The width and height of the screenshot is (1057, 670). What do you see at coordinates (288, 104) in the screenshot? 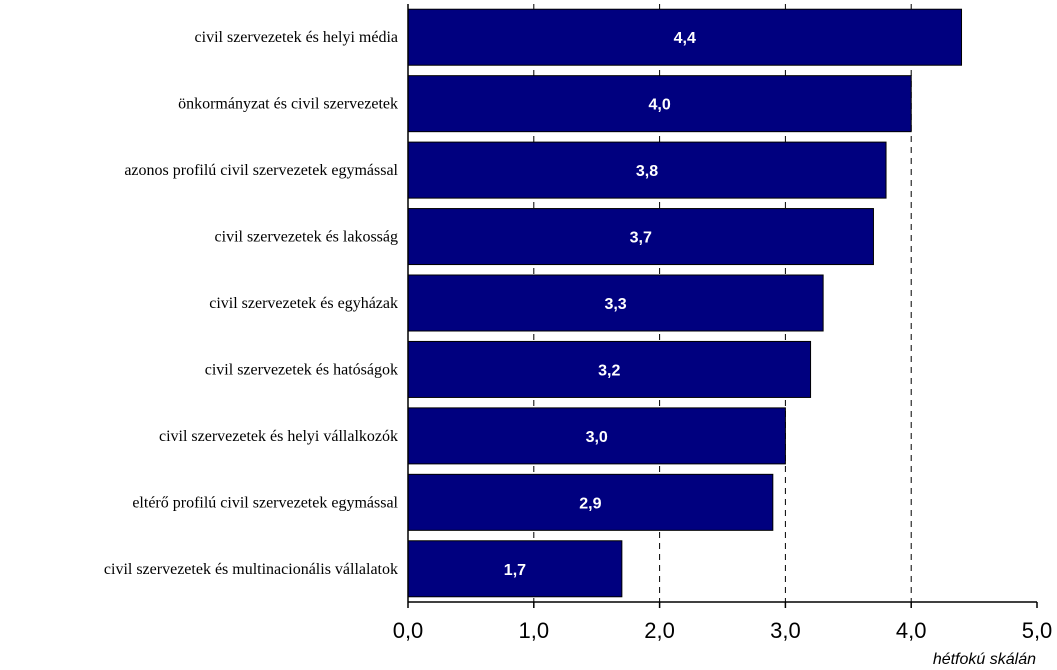
I see `category-label-1: önkormányzat és civil szervezetek` at bounding box center [288, 104].